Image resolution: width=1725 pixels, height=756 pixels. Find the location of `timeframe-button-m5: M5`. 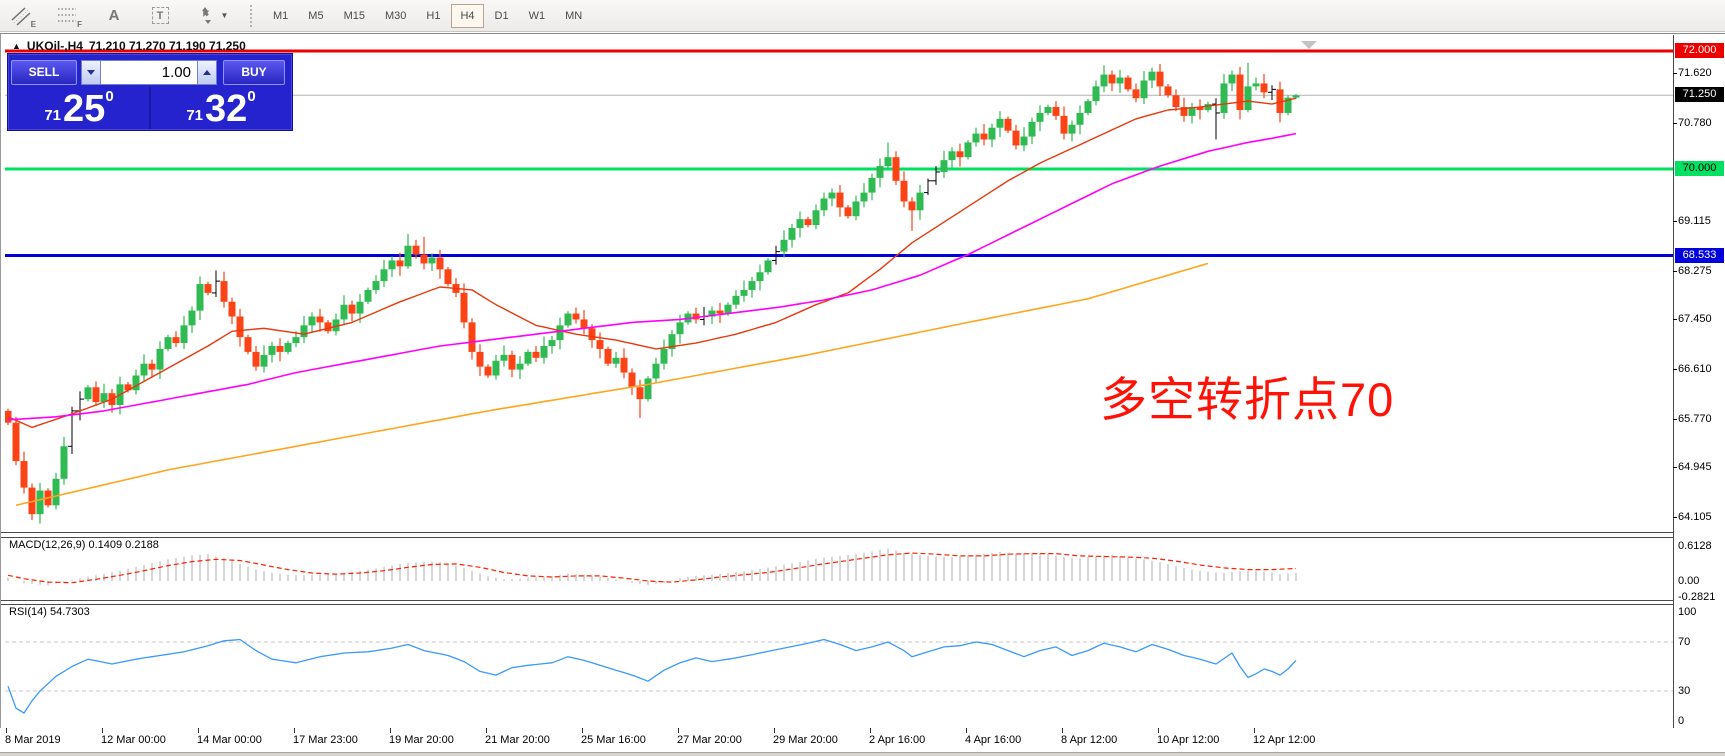

timeframe-button-m5: M5 is located at coordinates (315, 16).